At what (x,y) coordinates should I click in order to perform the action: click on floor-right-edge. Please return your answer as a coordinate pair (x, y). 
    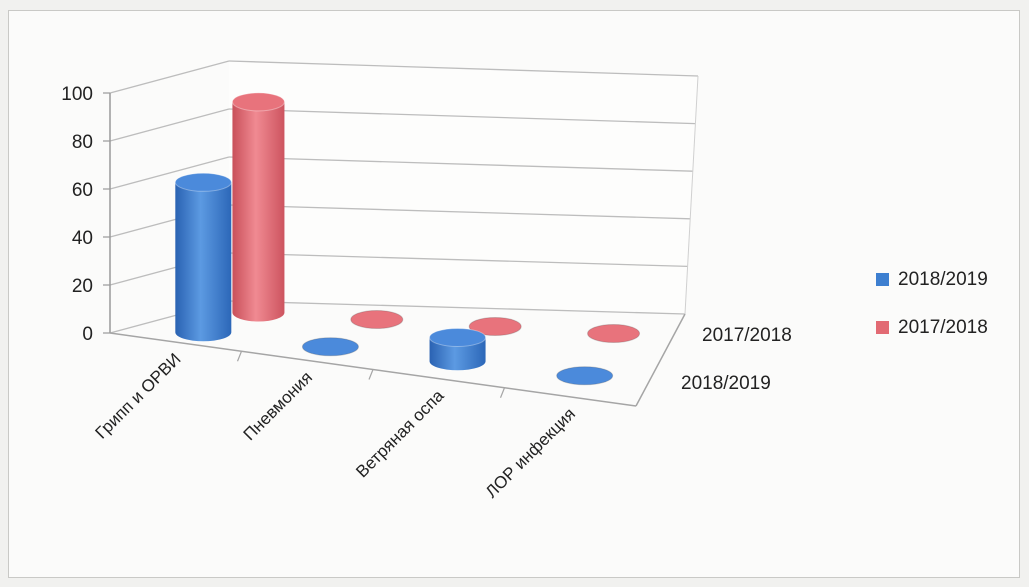
    Looking at the image, I should click on (660, 360).